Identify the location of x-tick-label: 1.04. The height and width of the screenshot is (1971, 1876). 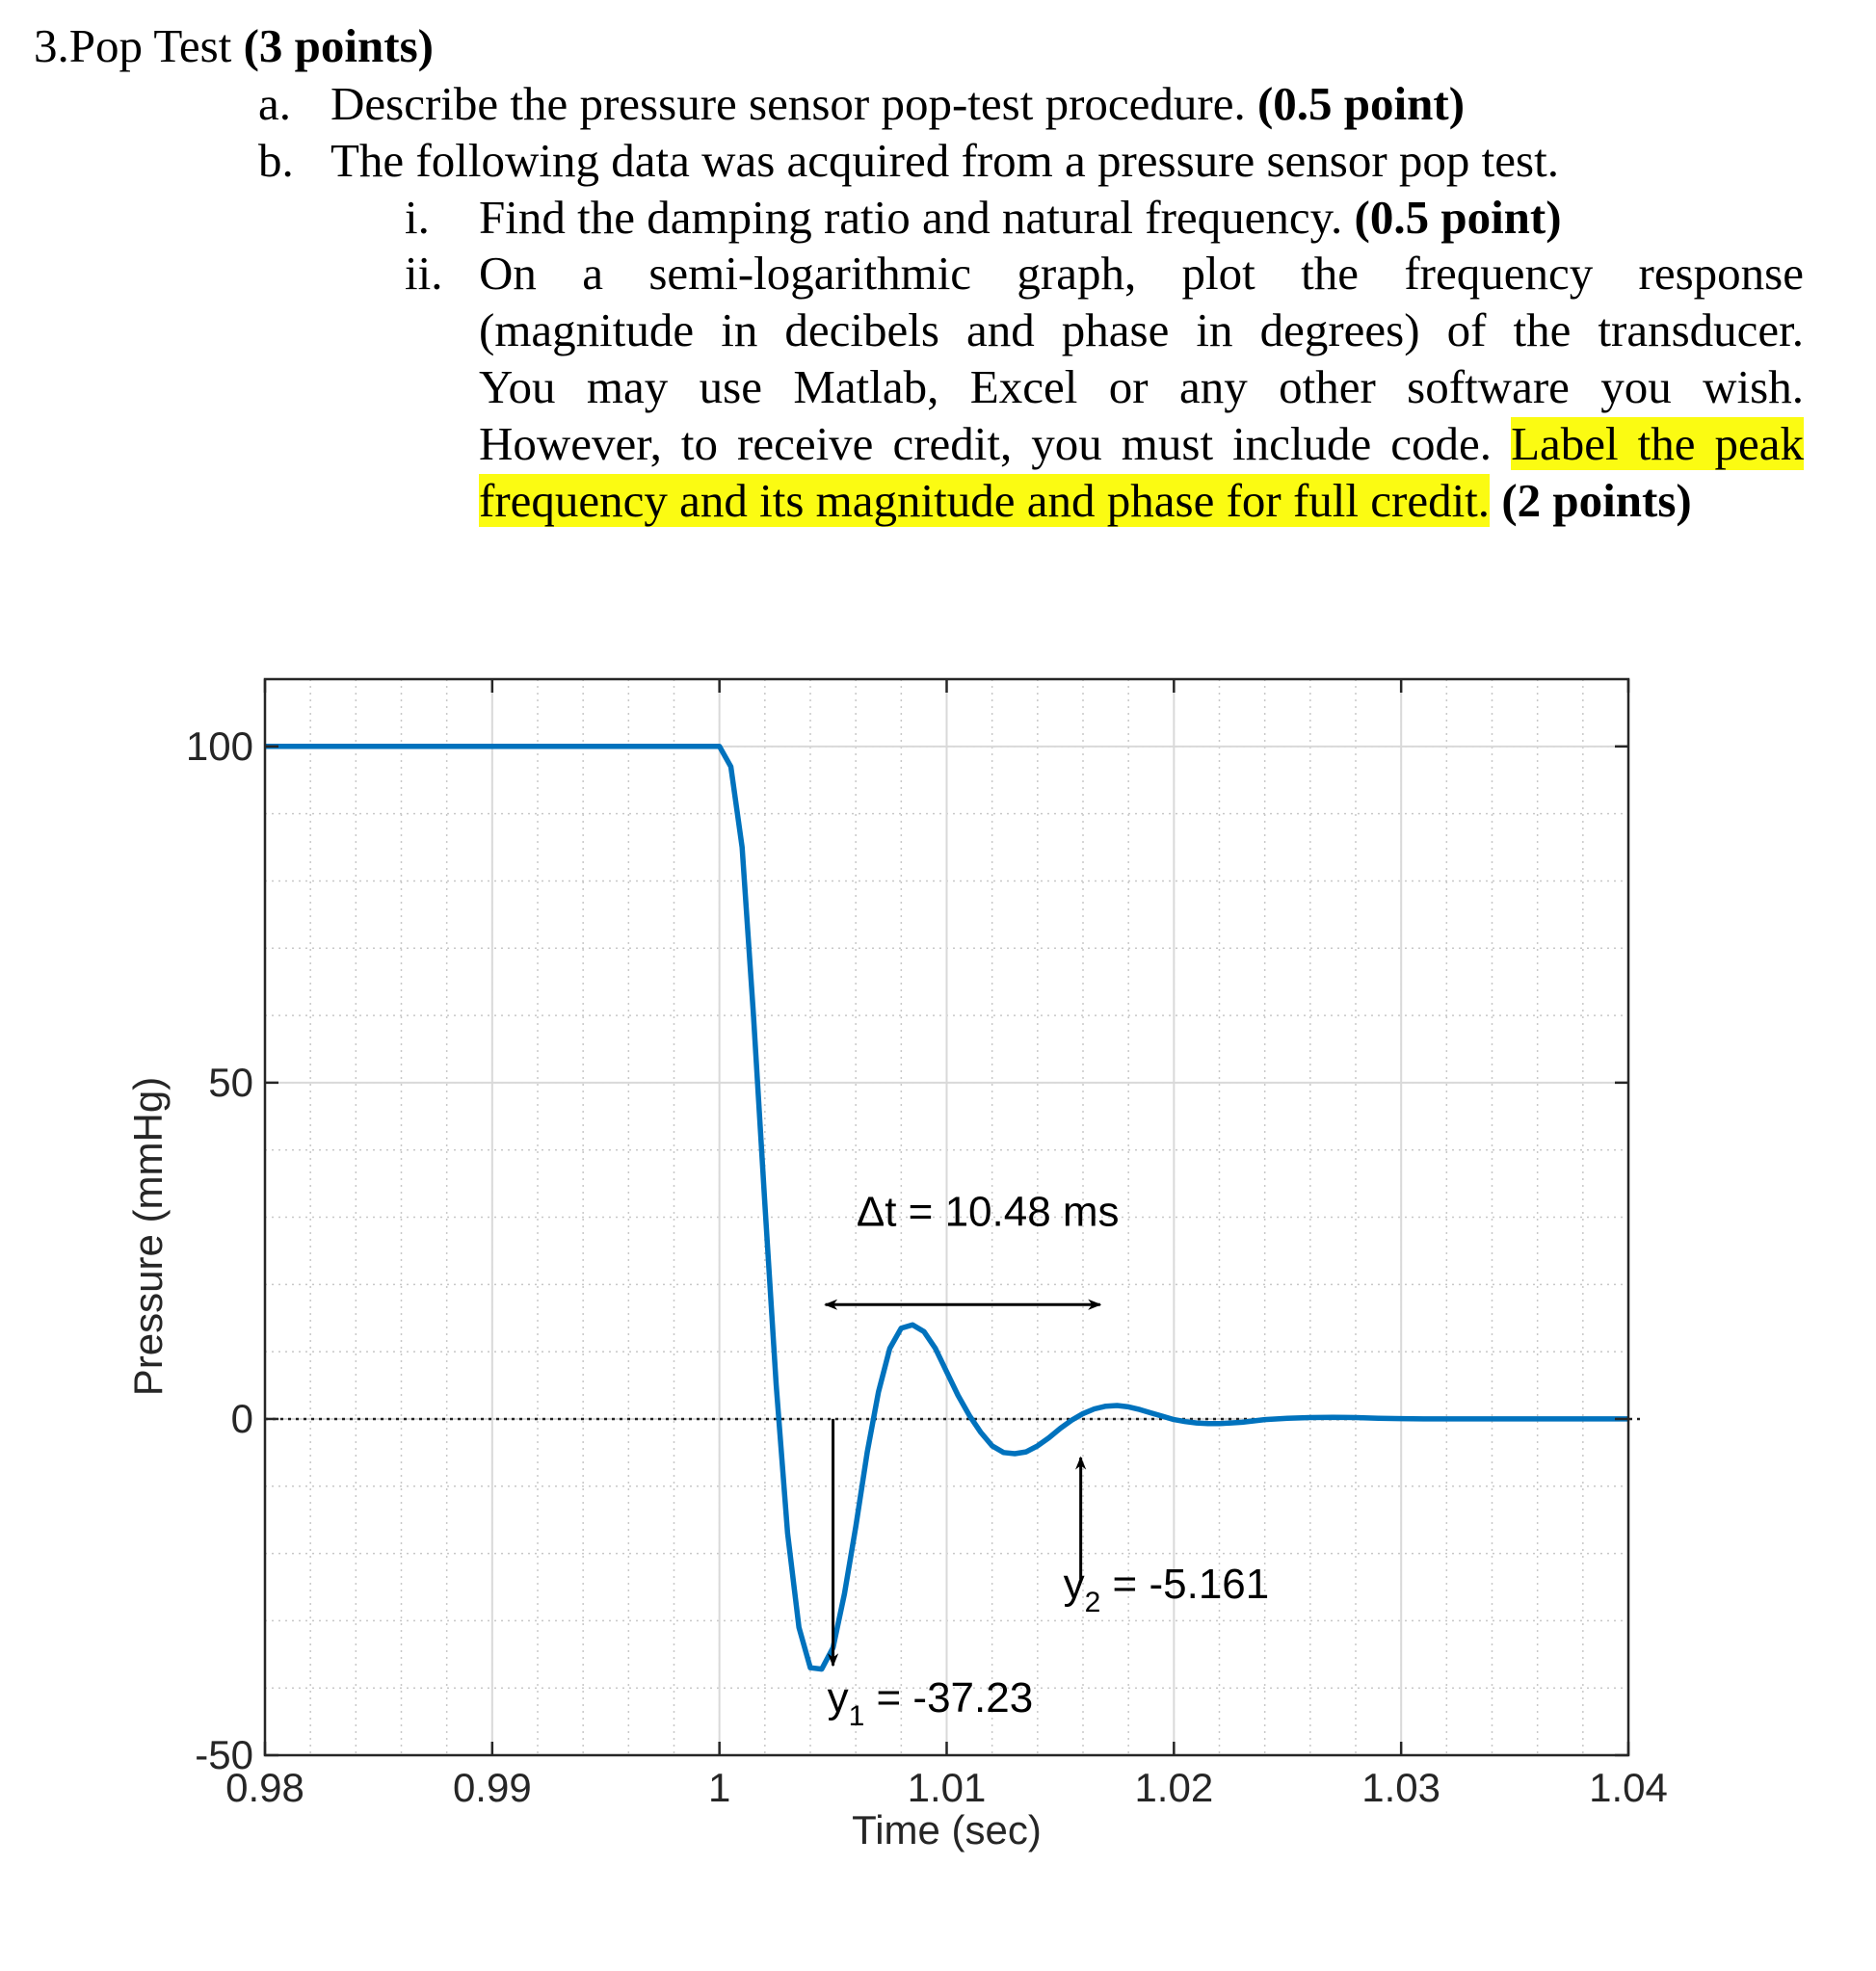
(1628, 1788).